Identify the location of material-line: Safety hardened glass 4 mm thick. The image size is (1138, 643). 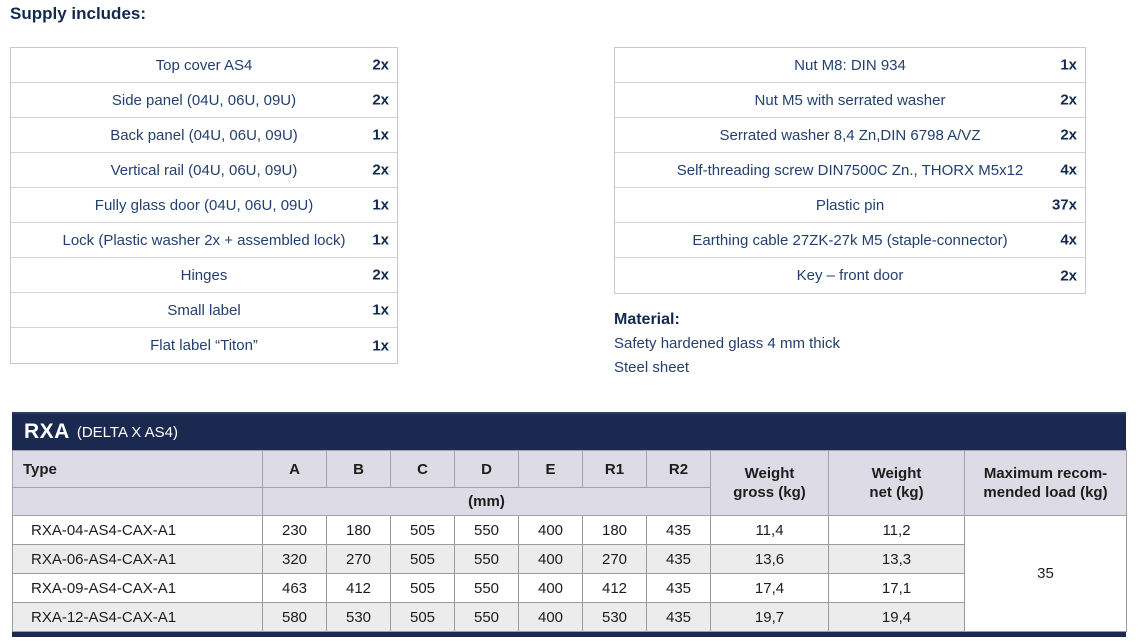
(727, 343).